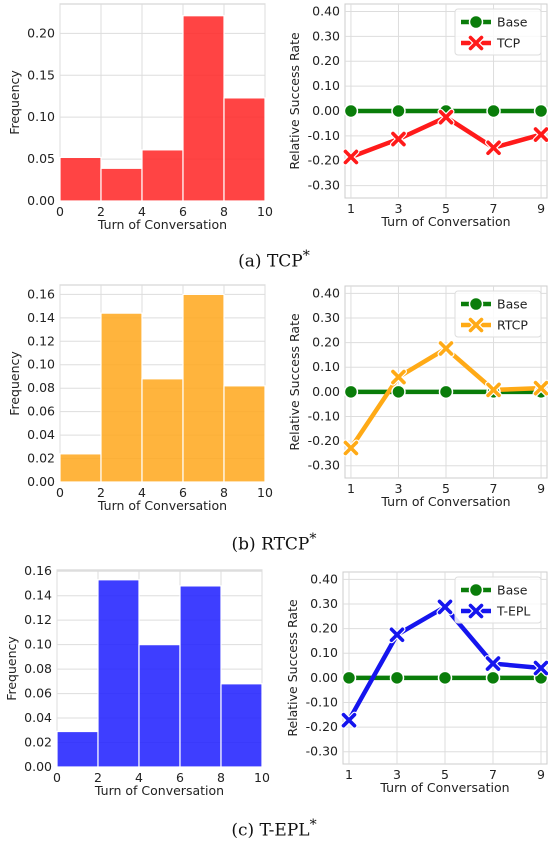 This screenshot has width=548, height=845. Describe the element at coordinates (159, 790) in the screenshot. I see `c-hist-xlabel: Turn of Conversation` at that location.